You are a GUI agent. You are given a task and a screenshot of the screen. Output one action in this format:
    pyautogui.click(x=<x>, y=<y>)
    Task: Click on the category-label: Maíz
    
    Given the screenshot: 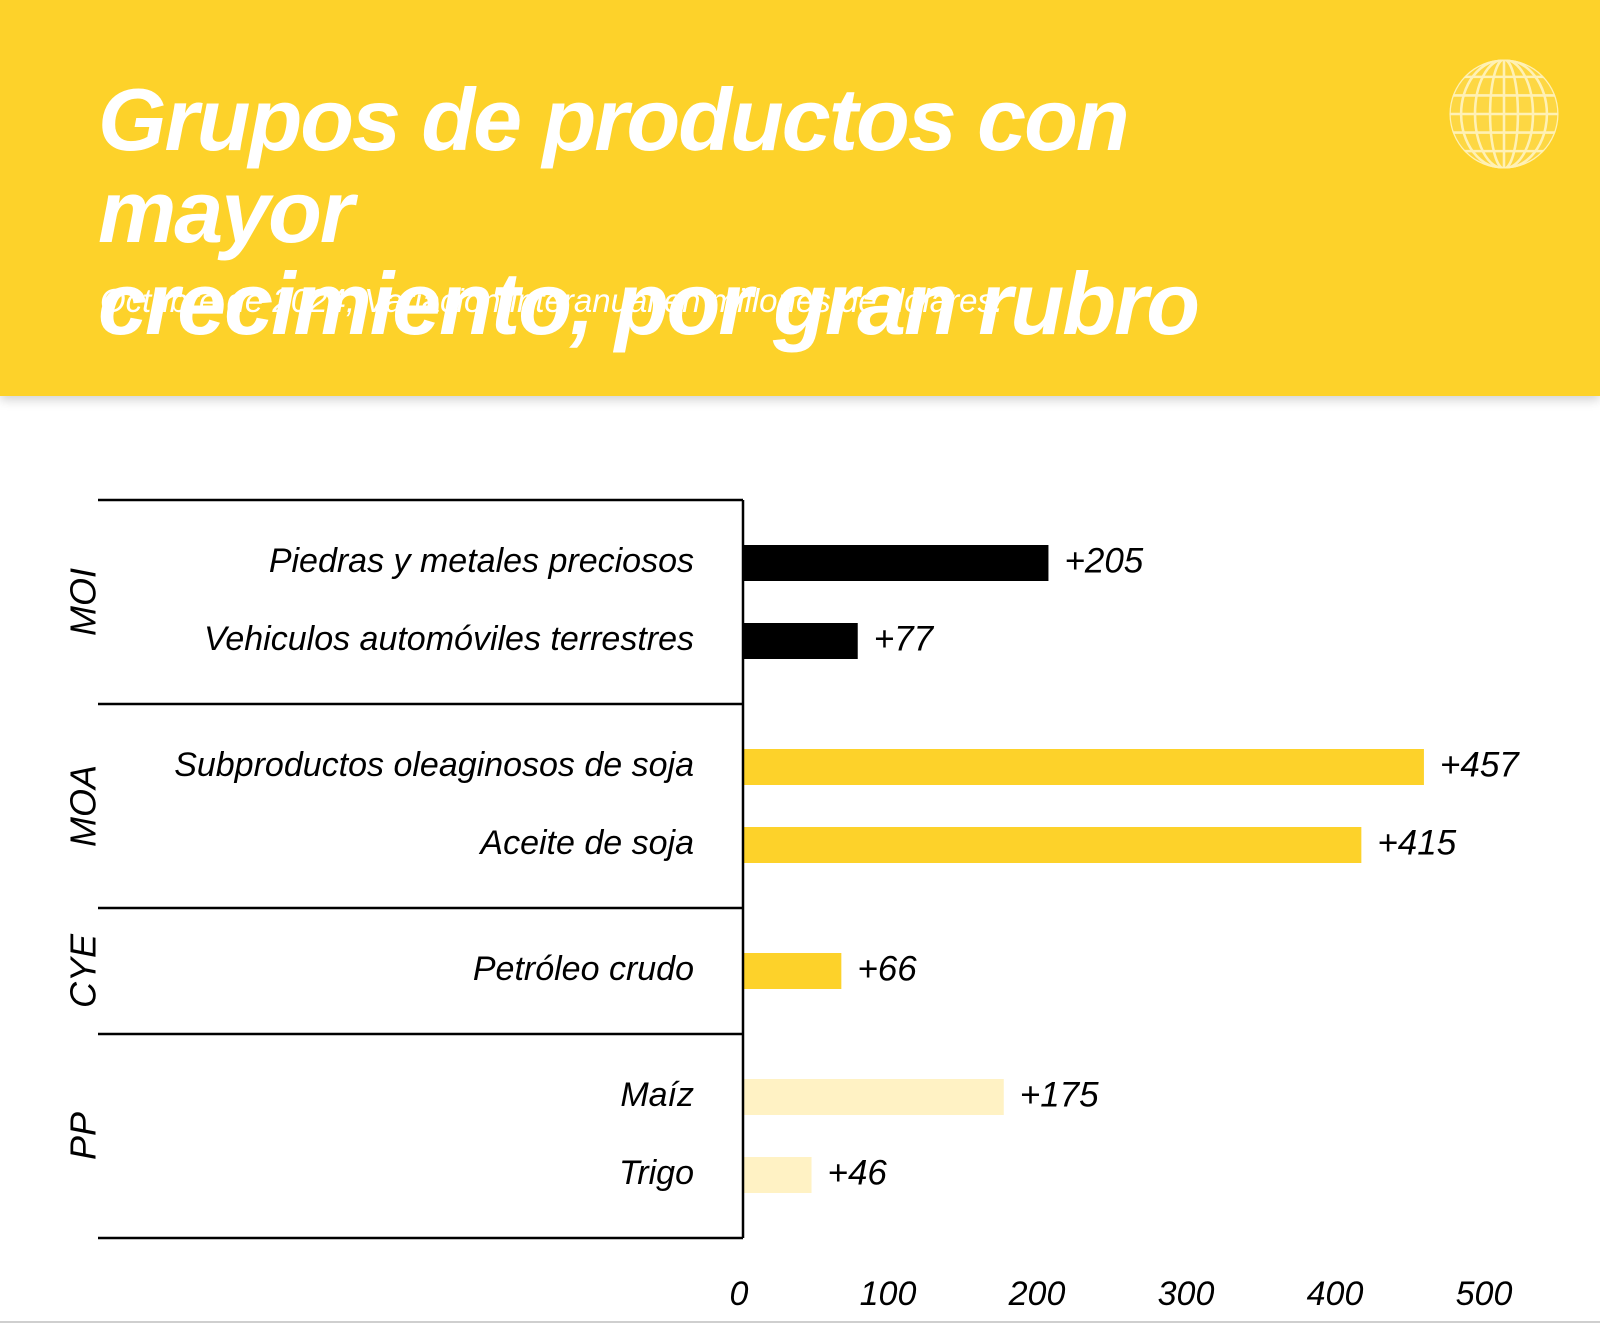 What is the action you would take?
    pyautogui.click(x=657, y=1095)
    